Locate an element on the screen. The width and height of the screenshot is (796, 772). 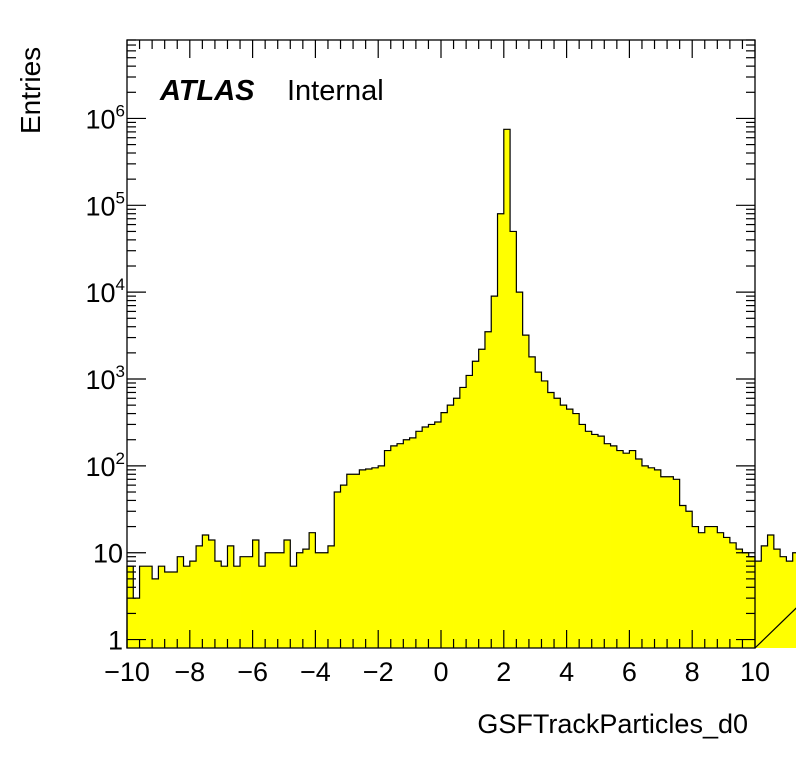
x-tick-label: 8 is located at coordinates (692, 672).